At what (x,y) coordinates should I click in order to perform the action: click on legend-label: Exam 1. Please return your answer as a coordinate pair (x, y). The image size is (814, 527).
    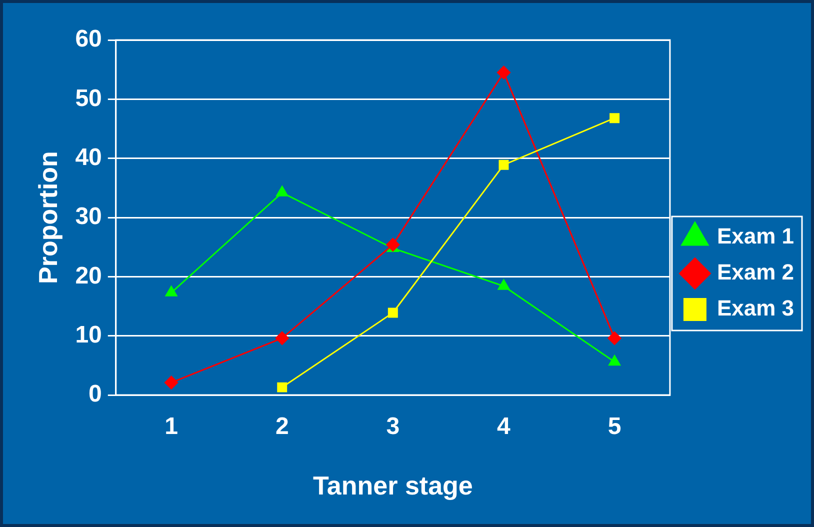
    Looking at the image, I should click on (755, 236).